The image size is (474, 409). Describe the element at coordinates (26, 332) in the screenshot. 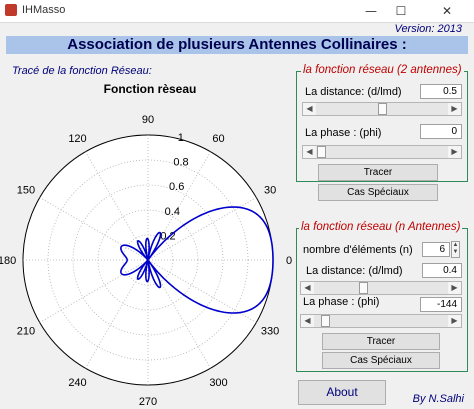

I see `angle-label: 210` at that location.